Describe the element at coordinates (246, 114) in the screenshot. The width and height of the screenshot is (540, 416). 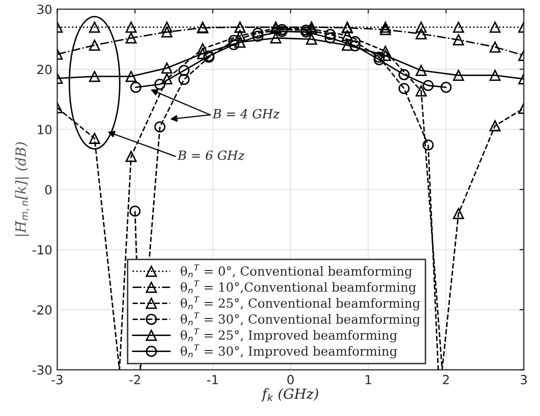
I see `annotation: B = 4 GHz` at that location.